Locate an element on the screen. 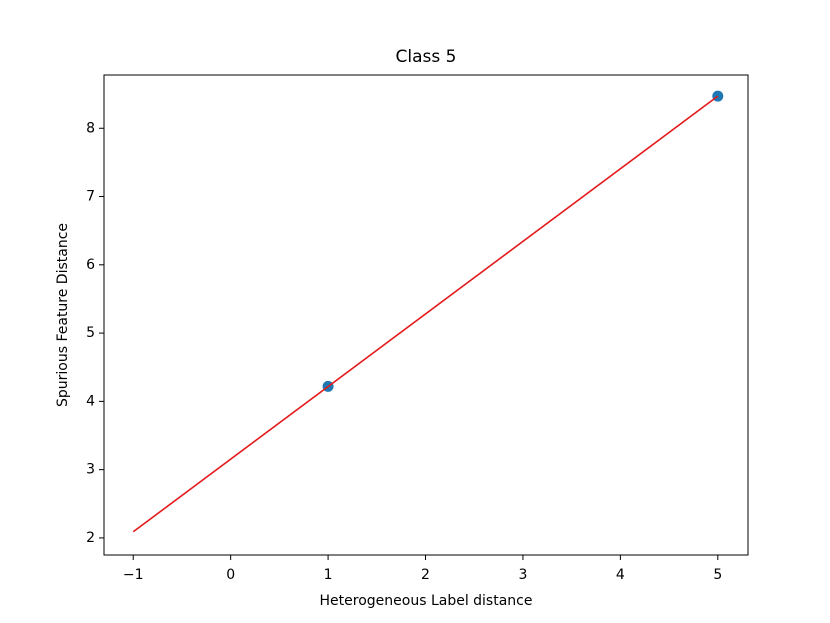 The image size is (830, 623). x-tick-label: −1 is located at coordinates (133, 575).